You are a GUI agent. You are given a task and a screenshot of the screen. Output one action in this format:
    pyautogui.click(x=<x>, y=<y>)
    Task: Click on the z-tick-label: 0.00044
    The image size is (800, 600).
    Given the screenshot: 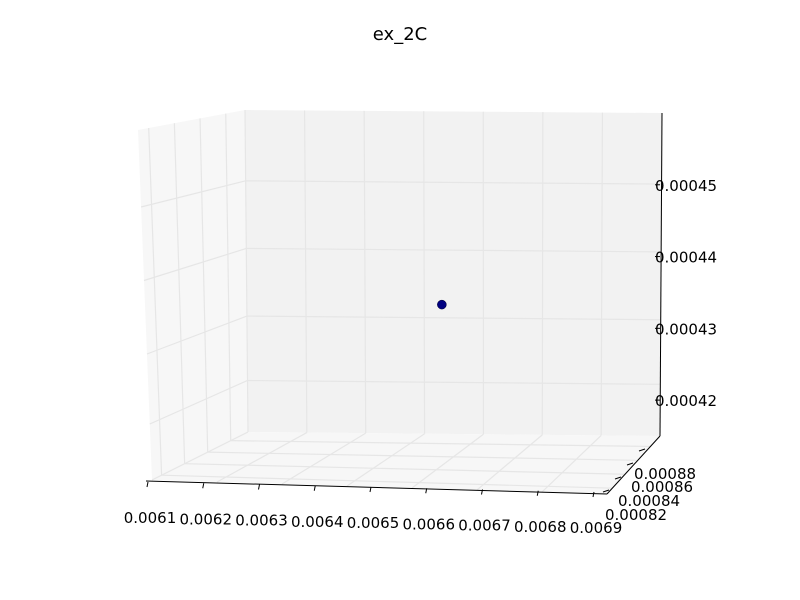 What is the action you would take?
    pyautogui.click(x=686, y=258)
    